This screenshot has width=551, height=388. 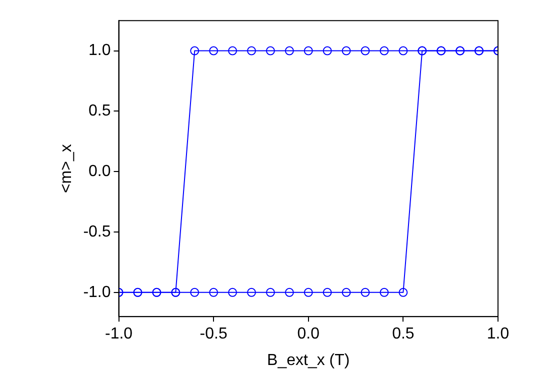 I want to click on x-tick-label: 0.0, so click(x=308, y=334).